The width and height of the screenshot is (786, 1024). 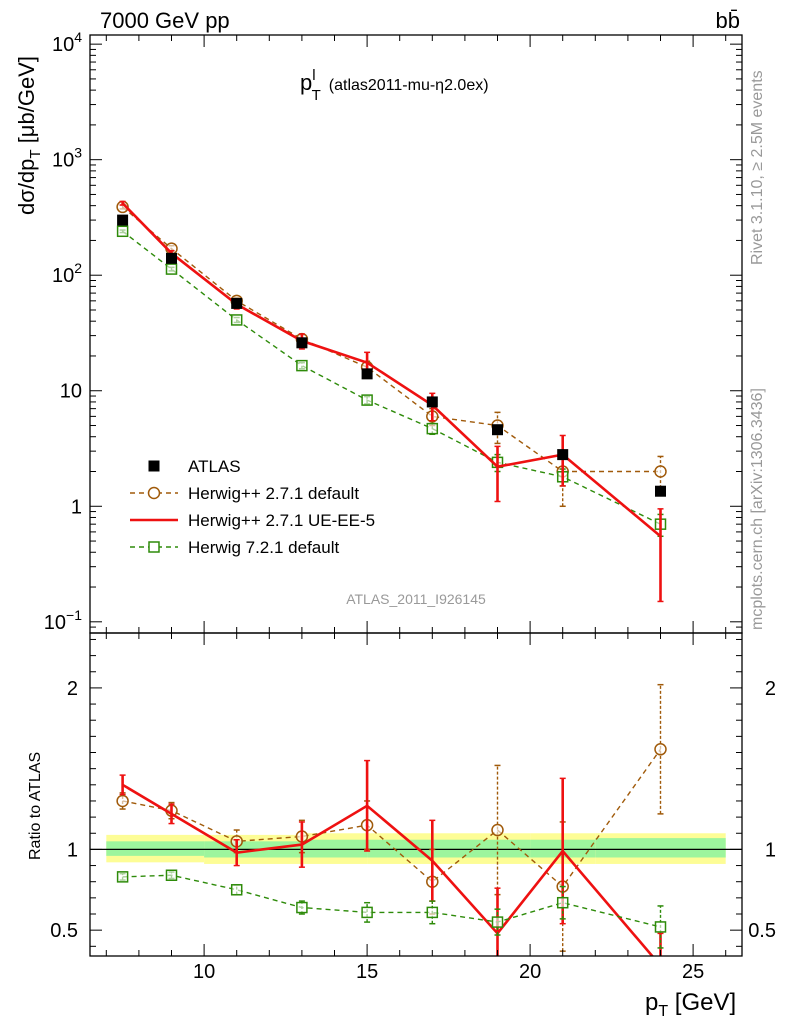 I want to click on analysis-id: ATLAS_2011_I926145, so click(x=416, y=599).